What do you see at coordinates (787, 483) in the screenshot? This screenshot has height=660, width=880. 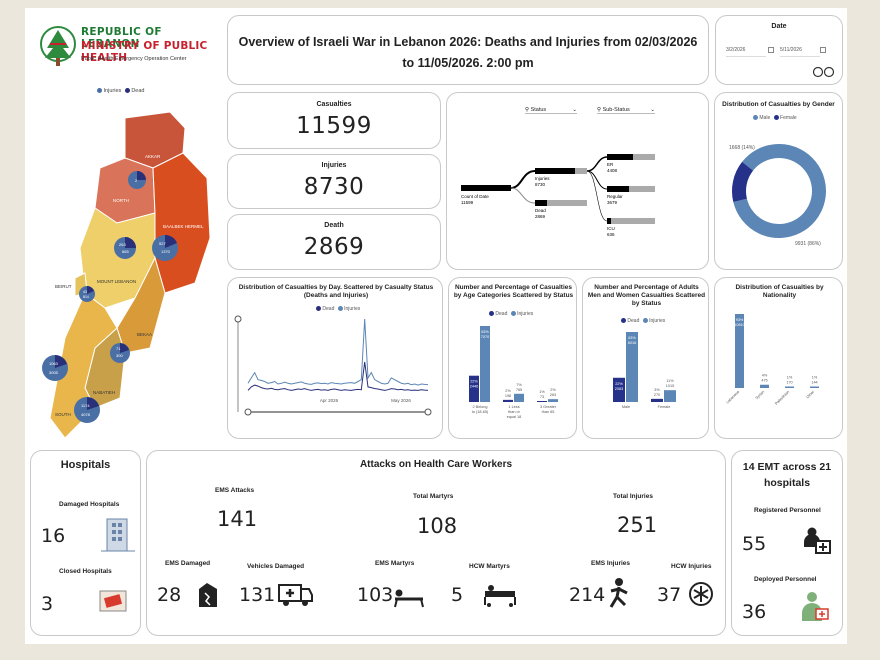 I see `emt-title-line2: hospitals` at bounding box center [787, 483].